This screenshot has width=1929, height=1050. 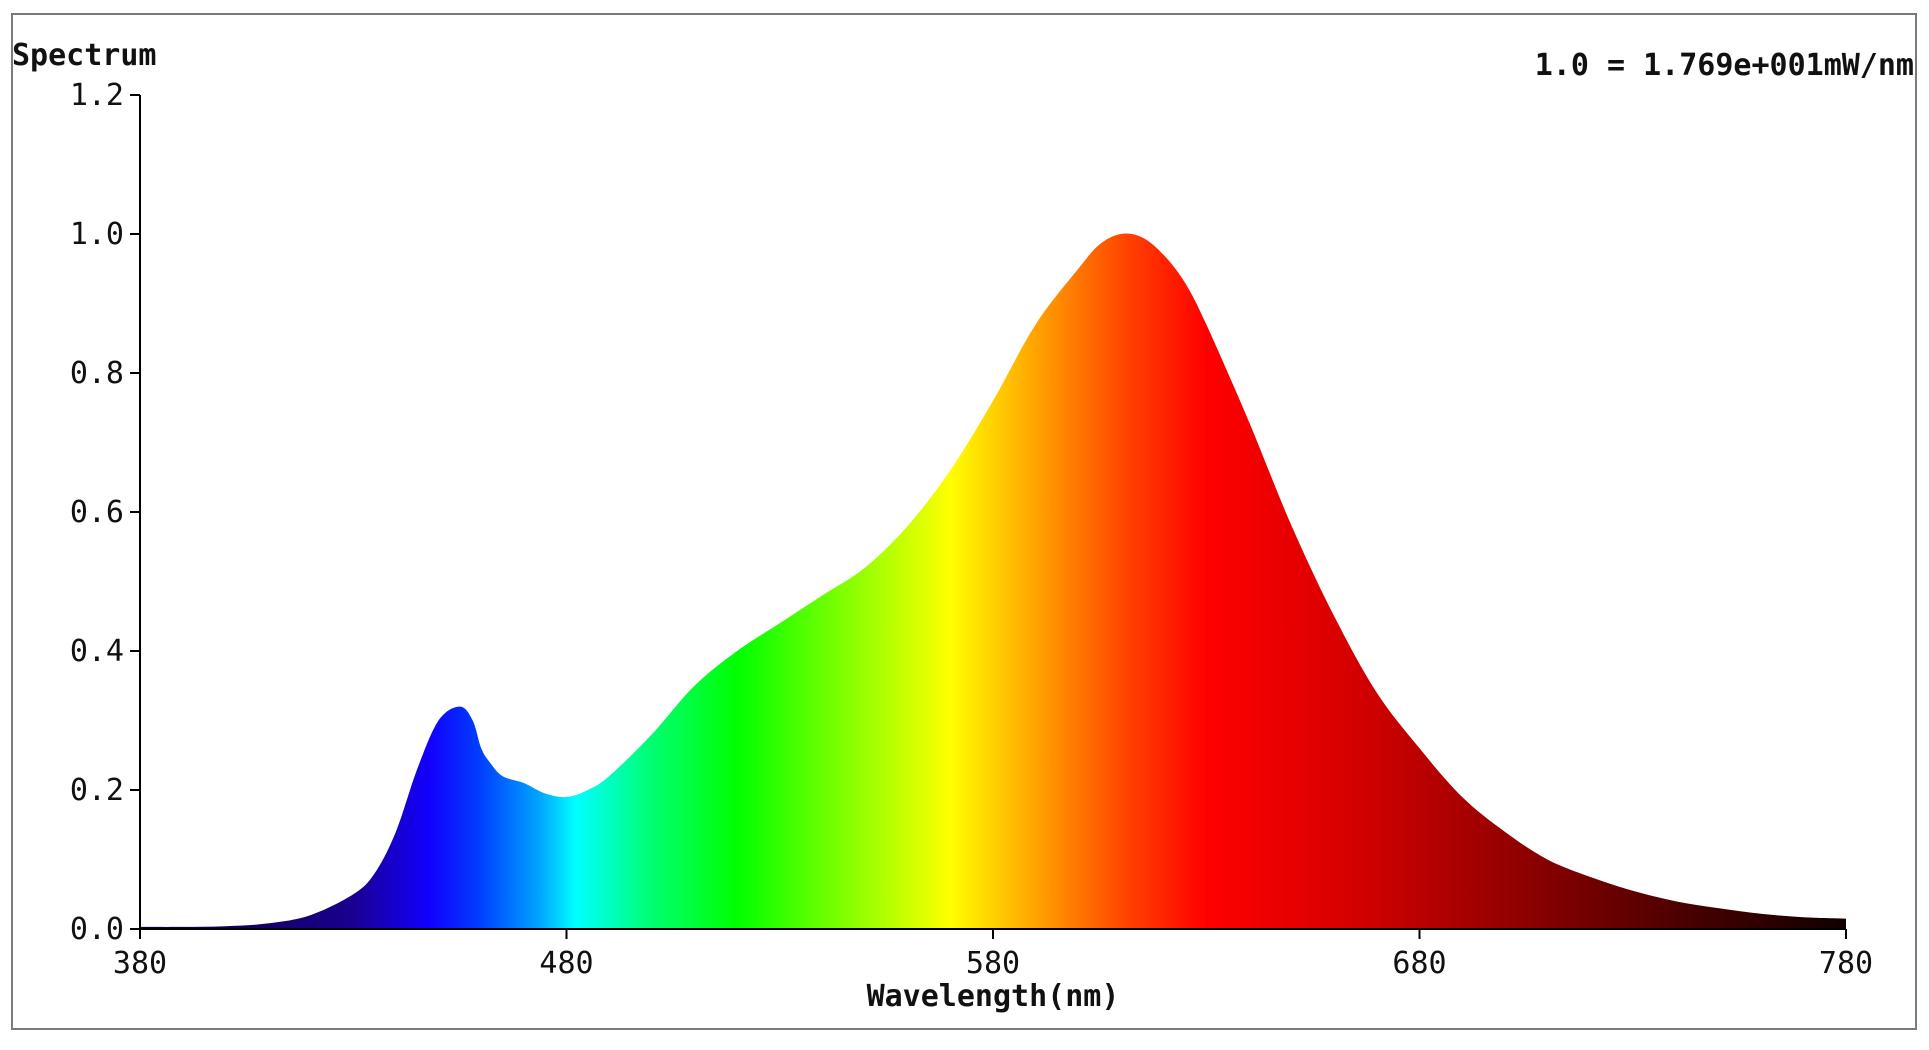 I want to click on x-tick-label: 780, so click(x=1846, y=963).